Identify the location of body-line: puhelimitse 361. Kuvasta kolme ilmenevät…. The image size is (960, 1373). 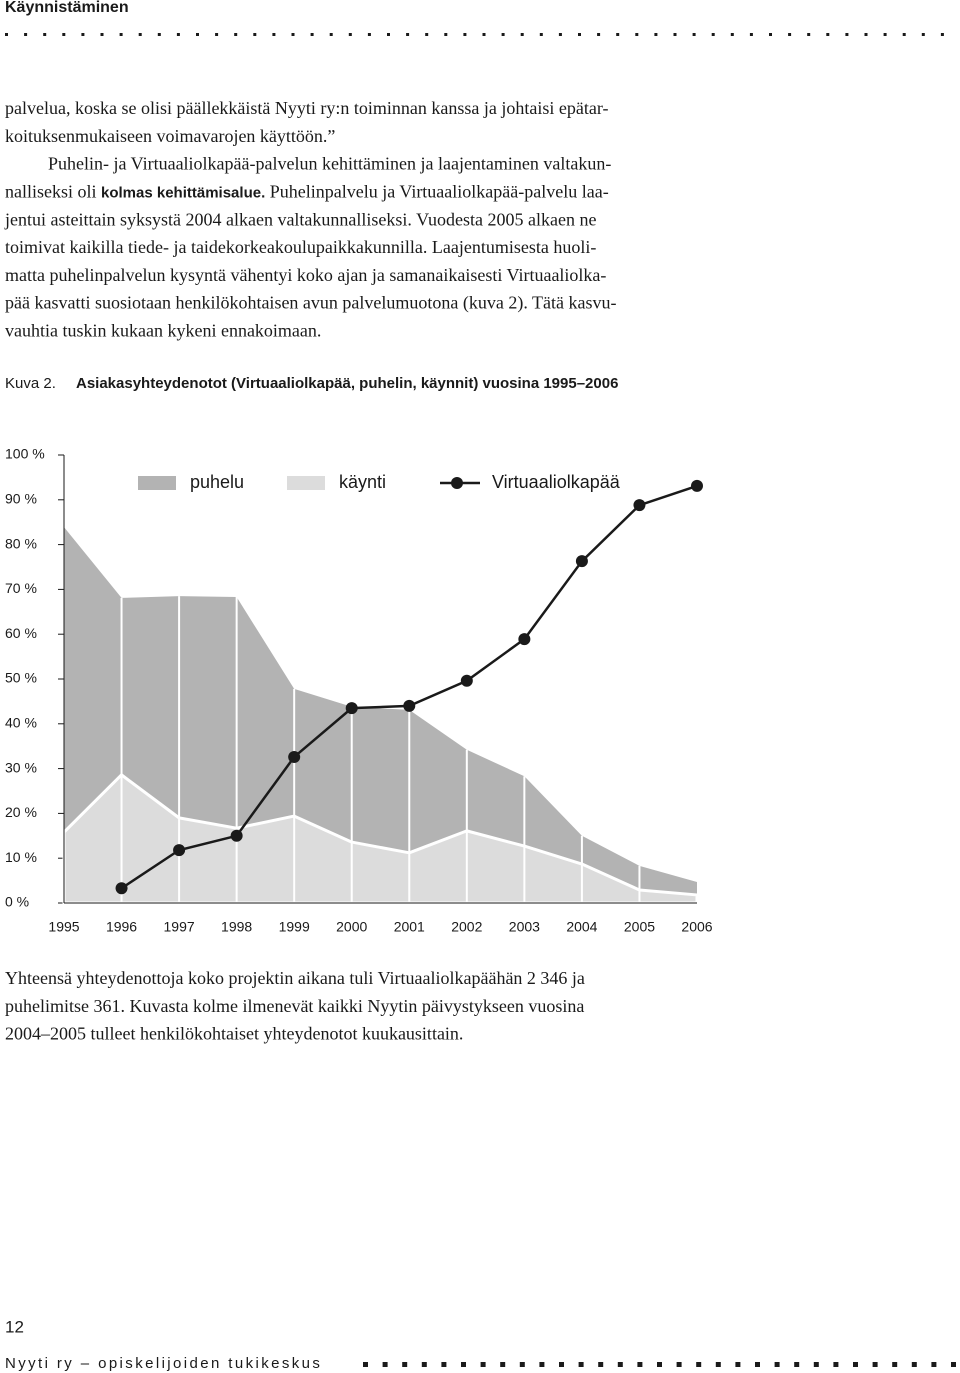
(294, 1006).